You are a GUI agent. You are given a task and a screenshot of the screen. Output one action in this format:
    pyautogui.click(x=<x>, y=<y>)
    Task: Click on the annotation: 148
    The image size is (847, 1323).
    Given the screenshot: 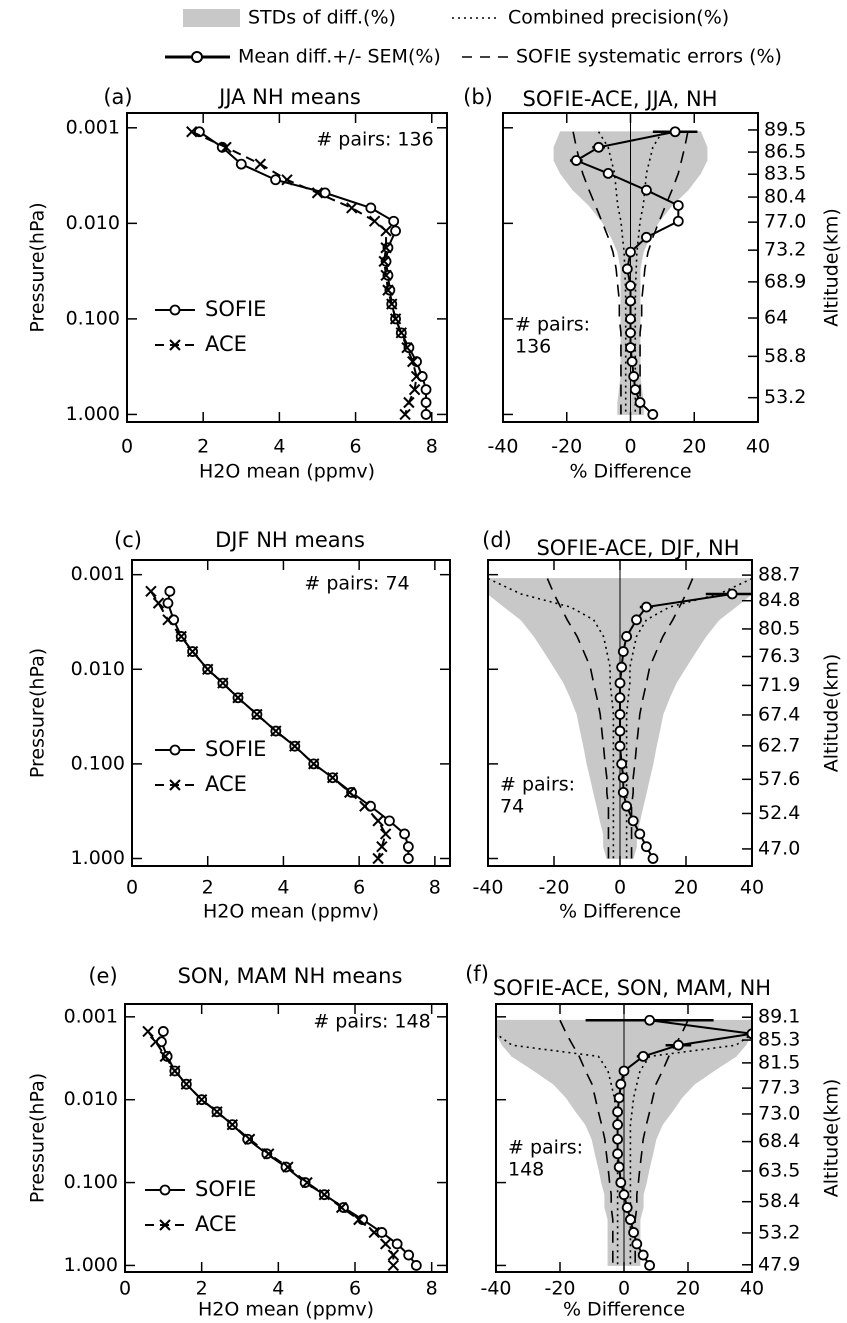 What is the action you would take?
    pyautogui.click(x=526, y=1170)
    